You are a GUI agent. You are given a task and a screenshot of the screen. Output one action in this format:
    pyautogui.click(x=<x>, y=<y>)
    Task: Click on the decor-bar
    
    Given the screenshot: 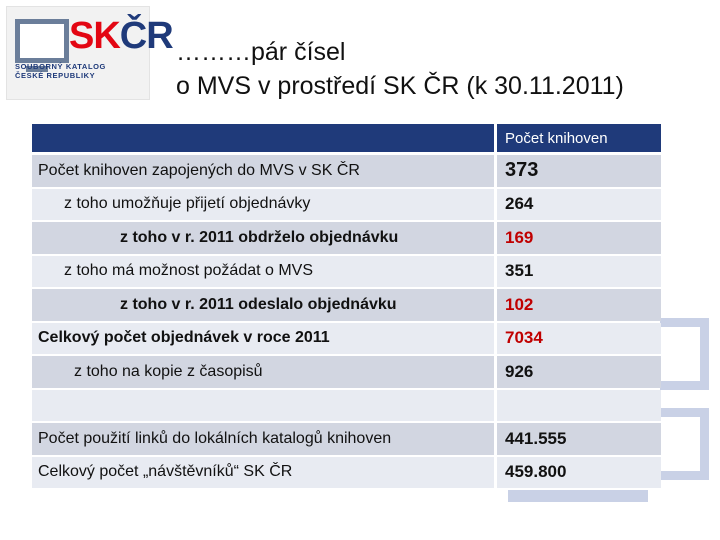 What is the action you would take?
    pyautogui.click(x=578, y=496)
    